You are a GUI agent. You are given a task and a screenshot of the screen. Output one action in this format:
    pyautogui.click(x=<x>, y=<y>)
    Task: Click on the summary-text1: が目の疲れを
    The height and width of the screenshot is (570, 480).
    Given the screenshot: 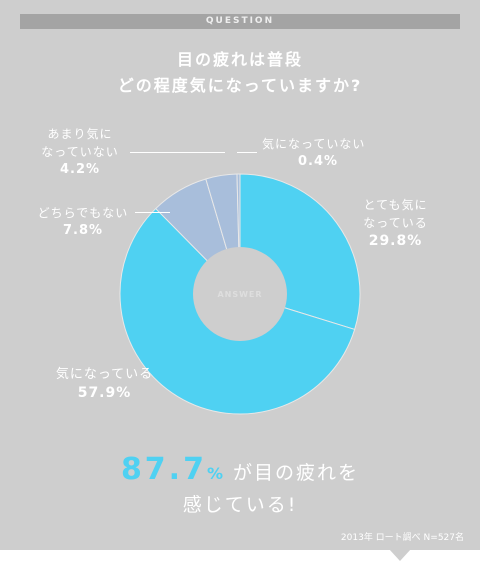 What is the action you would take?
    pyautogui.click(x=296, y=473)
    